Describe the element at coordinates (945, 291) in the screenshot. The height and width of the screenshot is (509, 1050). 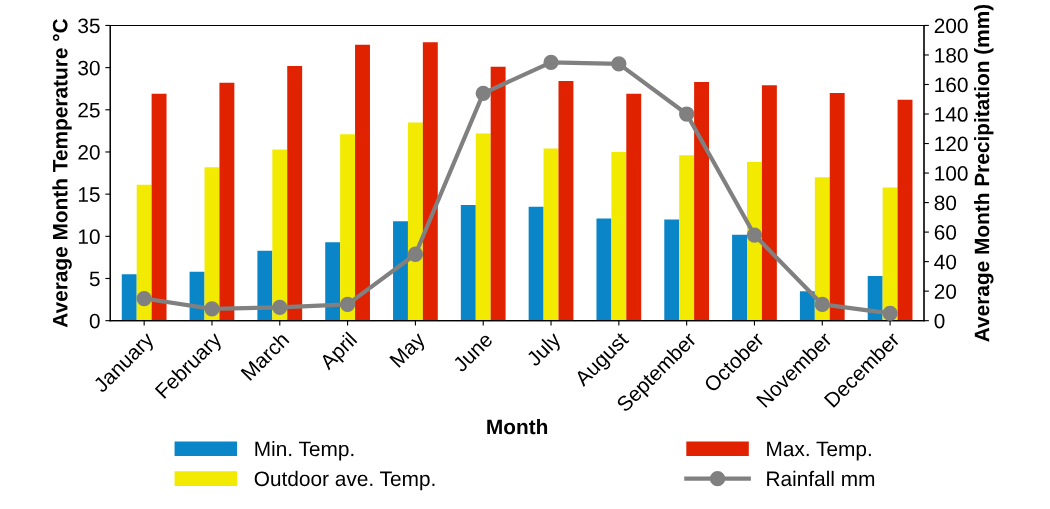
I see `y2-tick-label: 20` at that location.